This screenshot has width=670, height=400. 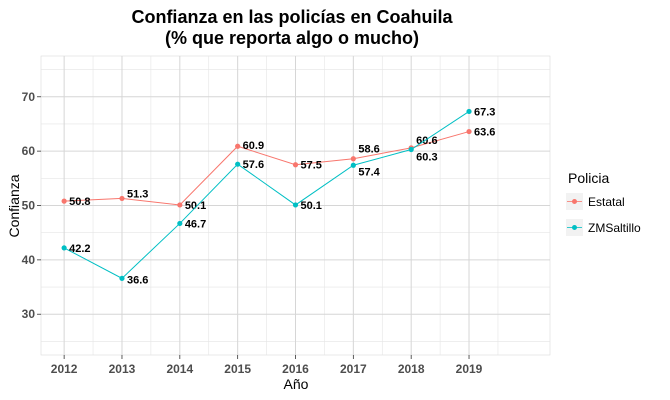 I want to click on data-label-estatal: 58.6, so click(x=368, y=150).